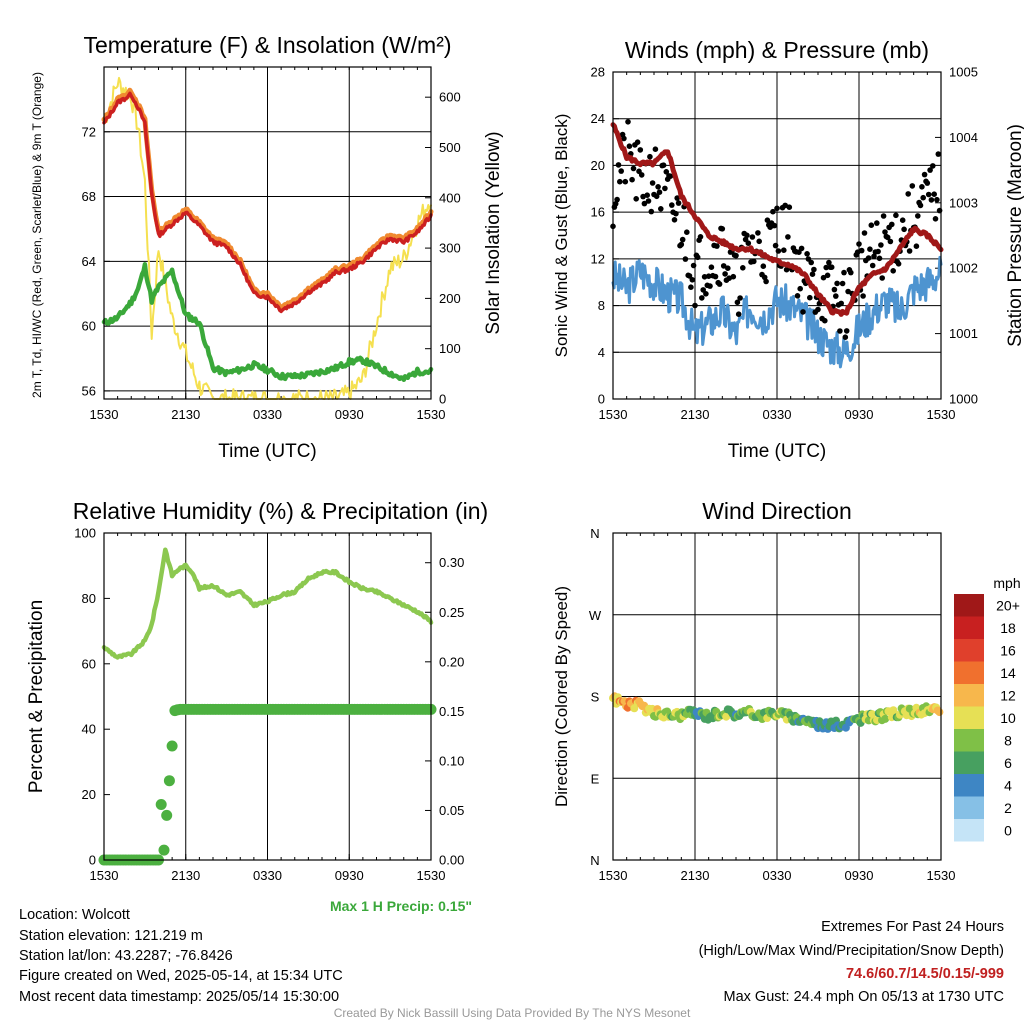 This screenshot has width=1024, height=1024. What do you see at coordinates (451, 661) in the screenshot?
I see `y2-tick-label: 0.20` at bounding box center [451, 661].